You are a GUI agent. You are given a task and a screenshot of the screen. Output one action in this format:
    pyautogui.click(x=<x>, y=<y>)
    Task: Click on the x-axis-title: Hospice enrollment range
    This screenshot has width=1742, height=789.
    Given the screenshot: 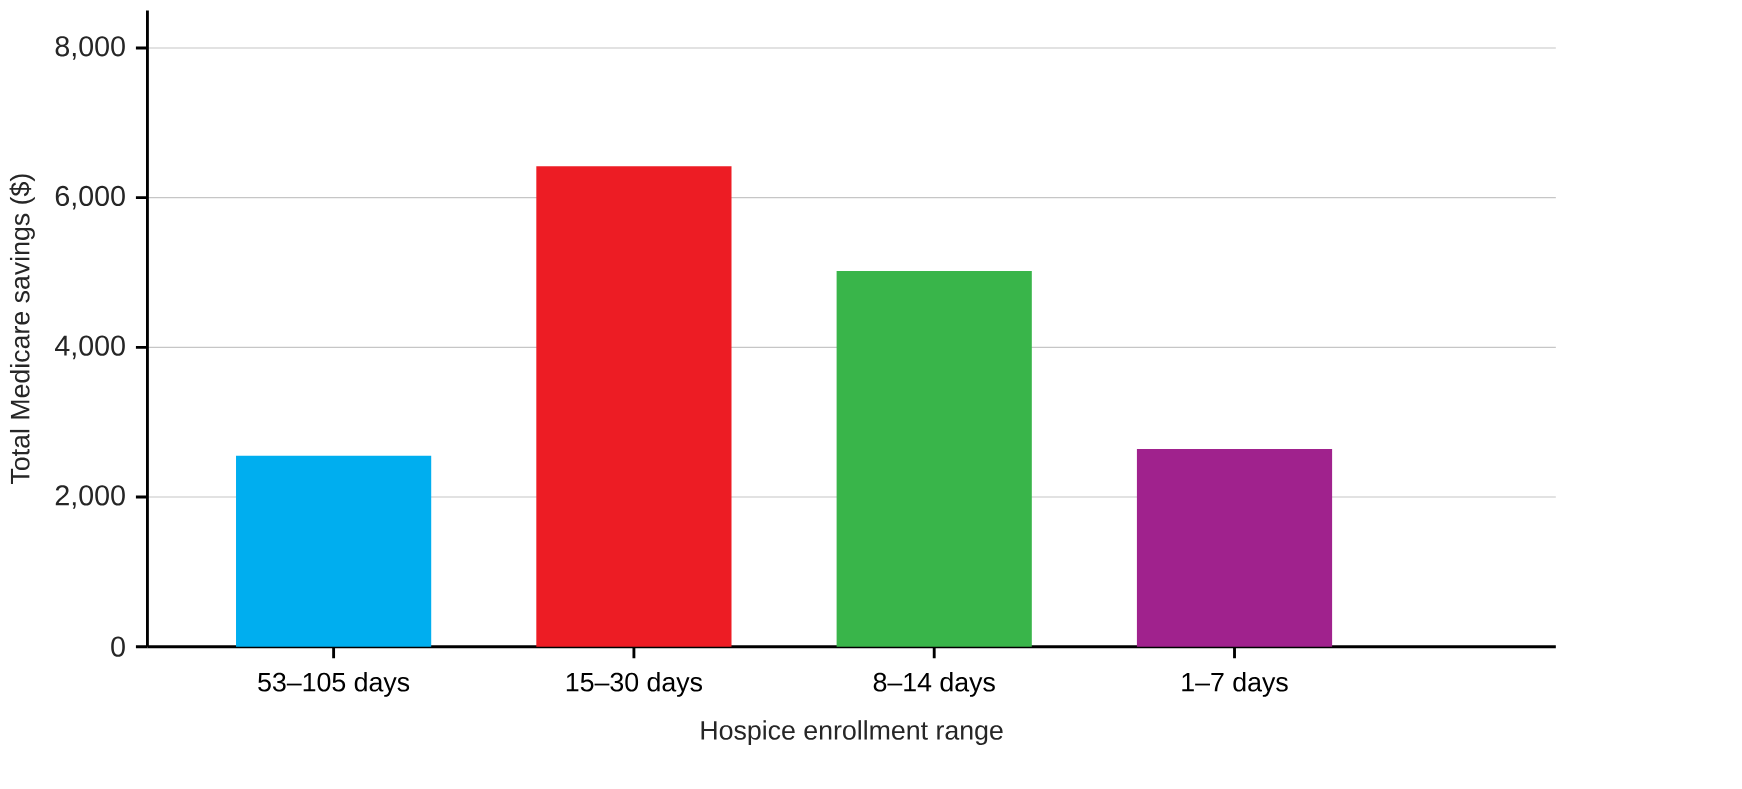 What is the action you would take?
    pyautogui.click(x=852, y=733)
    